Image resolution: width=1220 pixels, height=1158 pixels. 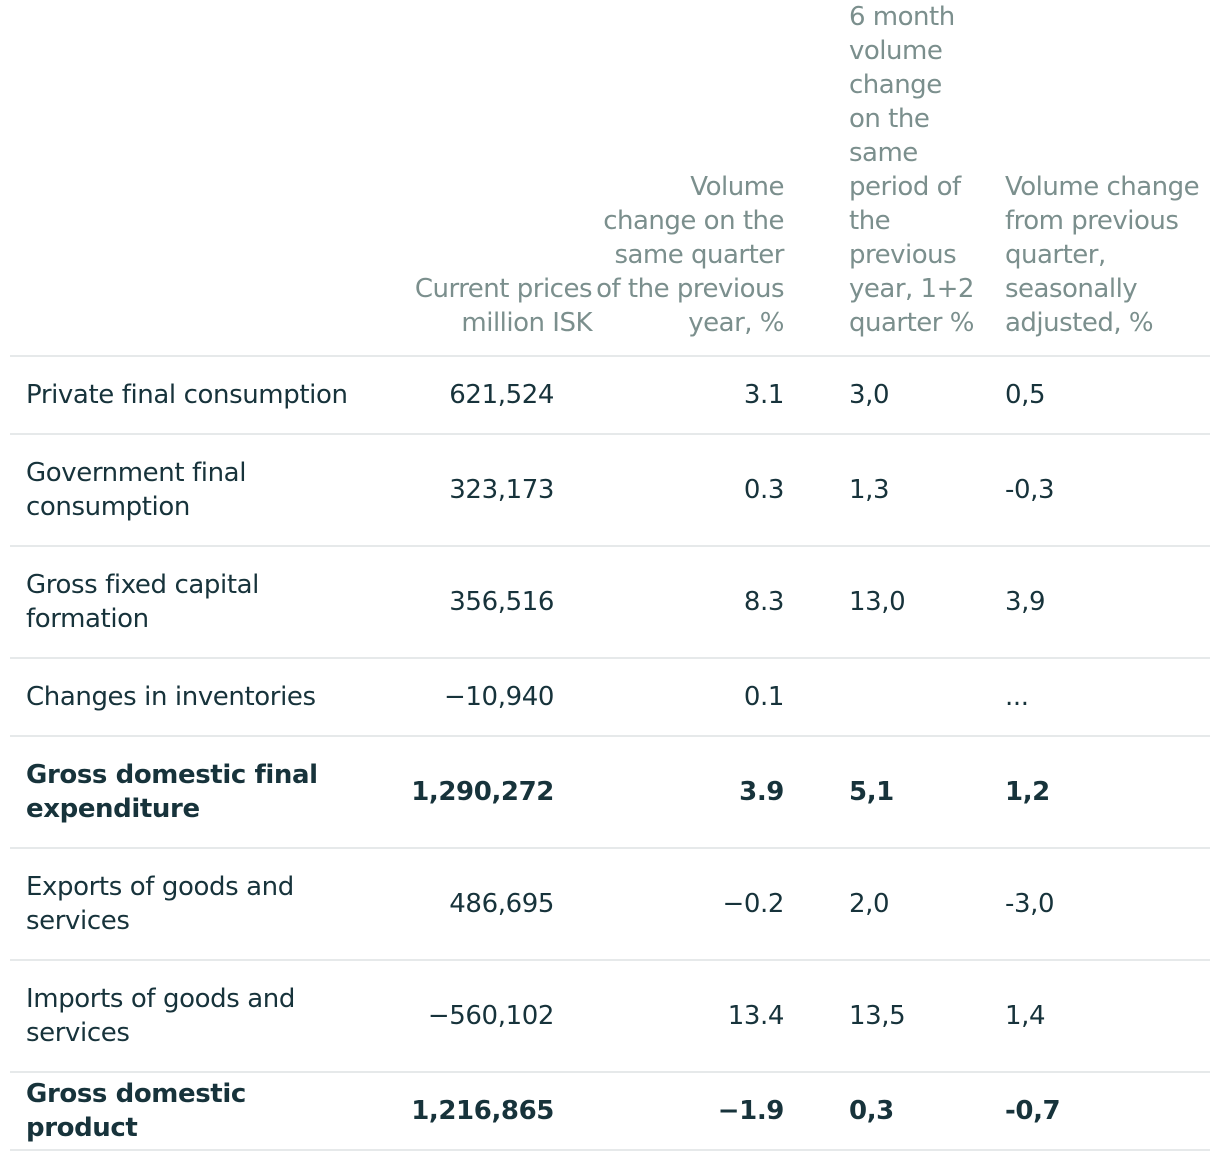 What do you see at coordinates (1094, 791) in the screenshot?
I see `quarter-change-cell: 1,2` at bounding box center [1094, 791].